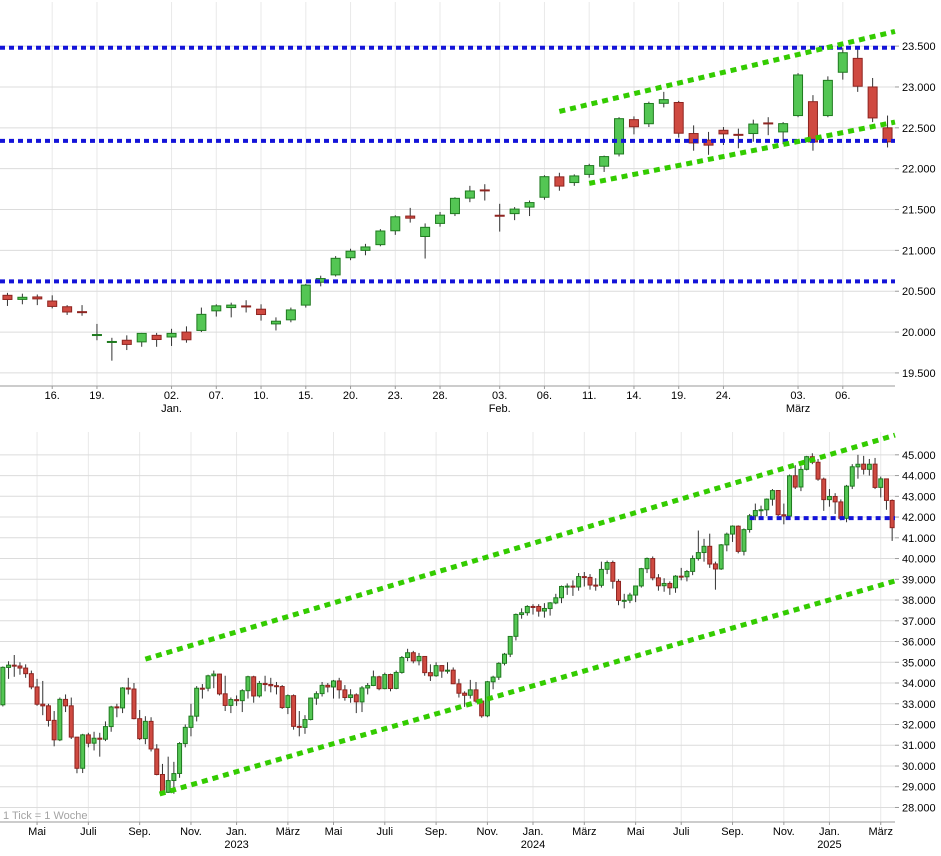  What do you see at coordinates (919, 292) in the screenshot?
I see `y-axis-label: 20.500` at bounding box center [919, 292].